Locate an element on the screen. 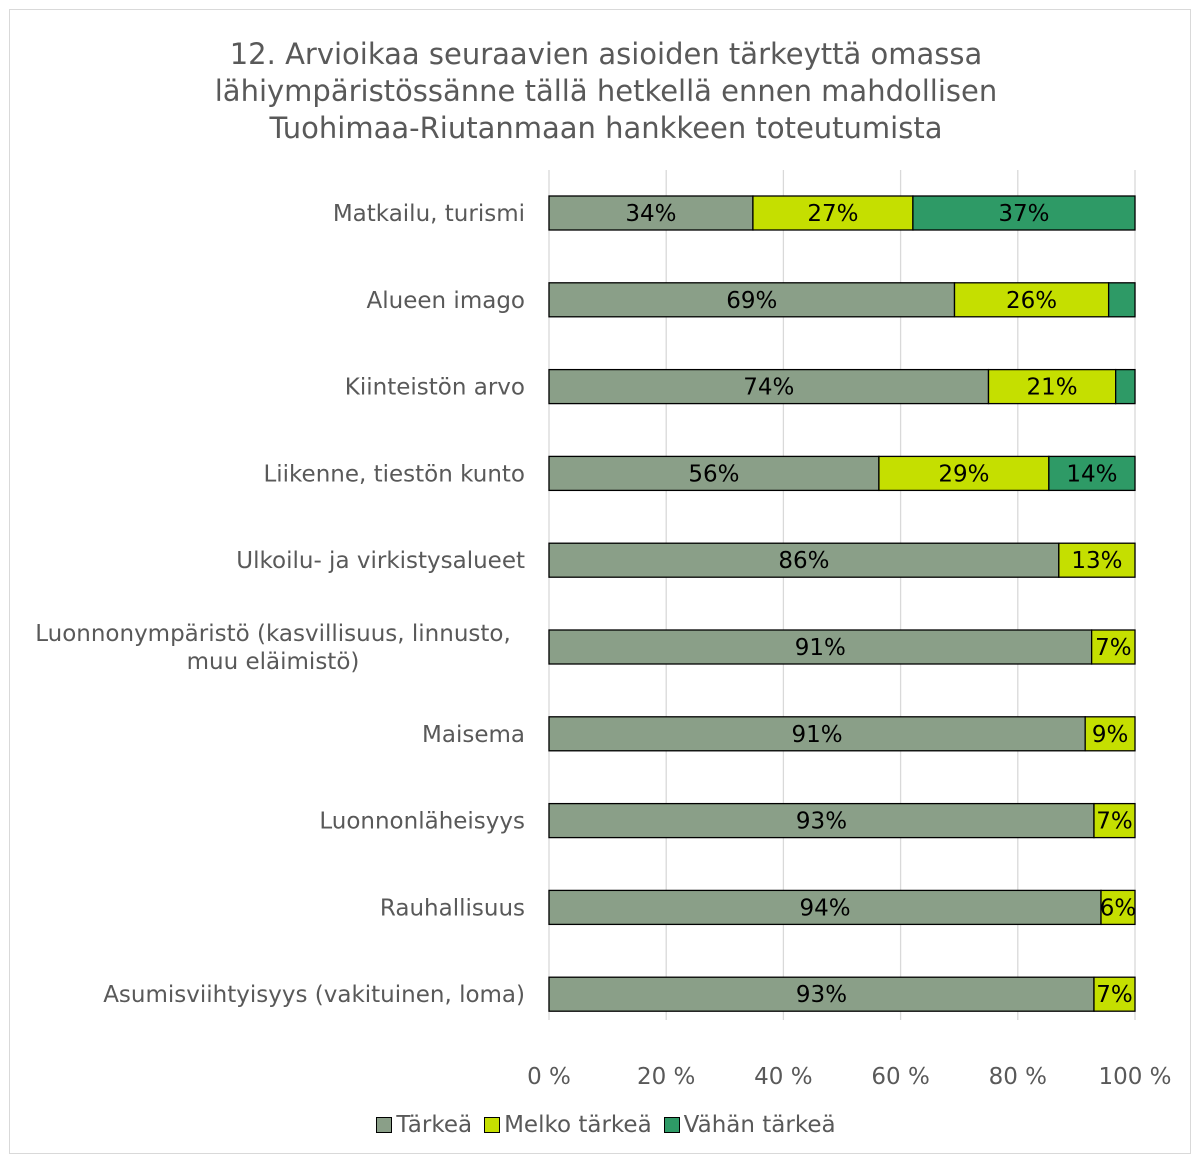 The image size is (1192, 1155). bar-value-label: 56% is located at coordinates (713, 474).